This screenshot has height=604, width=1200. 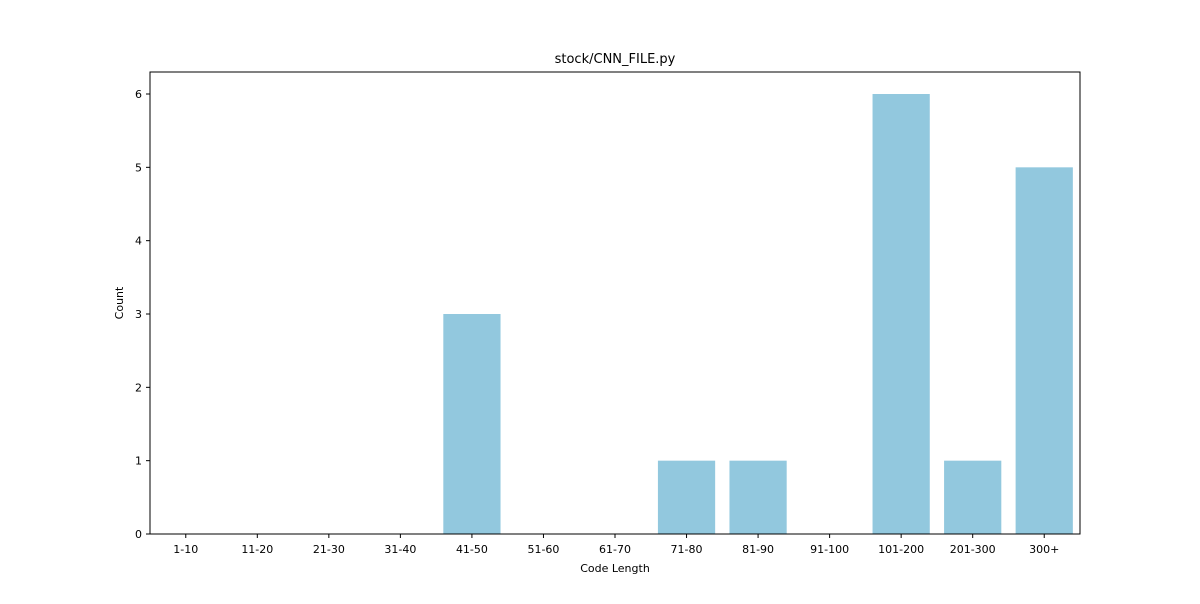 I want to click on x-tick-label: 41-50, so click(x=472, y=549).